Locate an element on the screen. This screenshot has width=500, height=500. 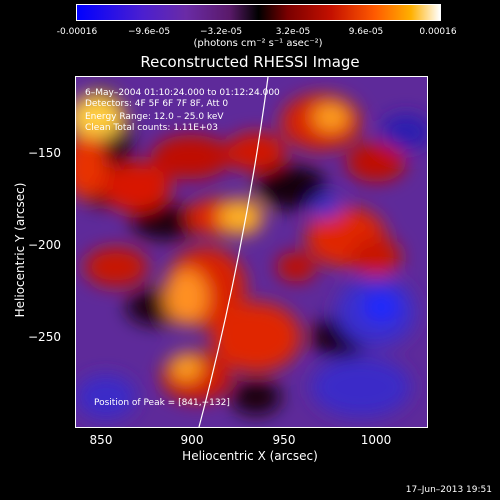
y-tick-label: −150 is located at coordinates (44, 153).